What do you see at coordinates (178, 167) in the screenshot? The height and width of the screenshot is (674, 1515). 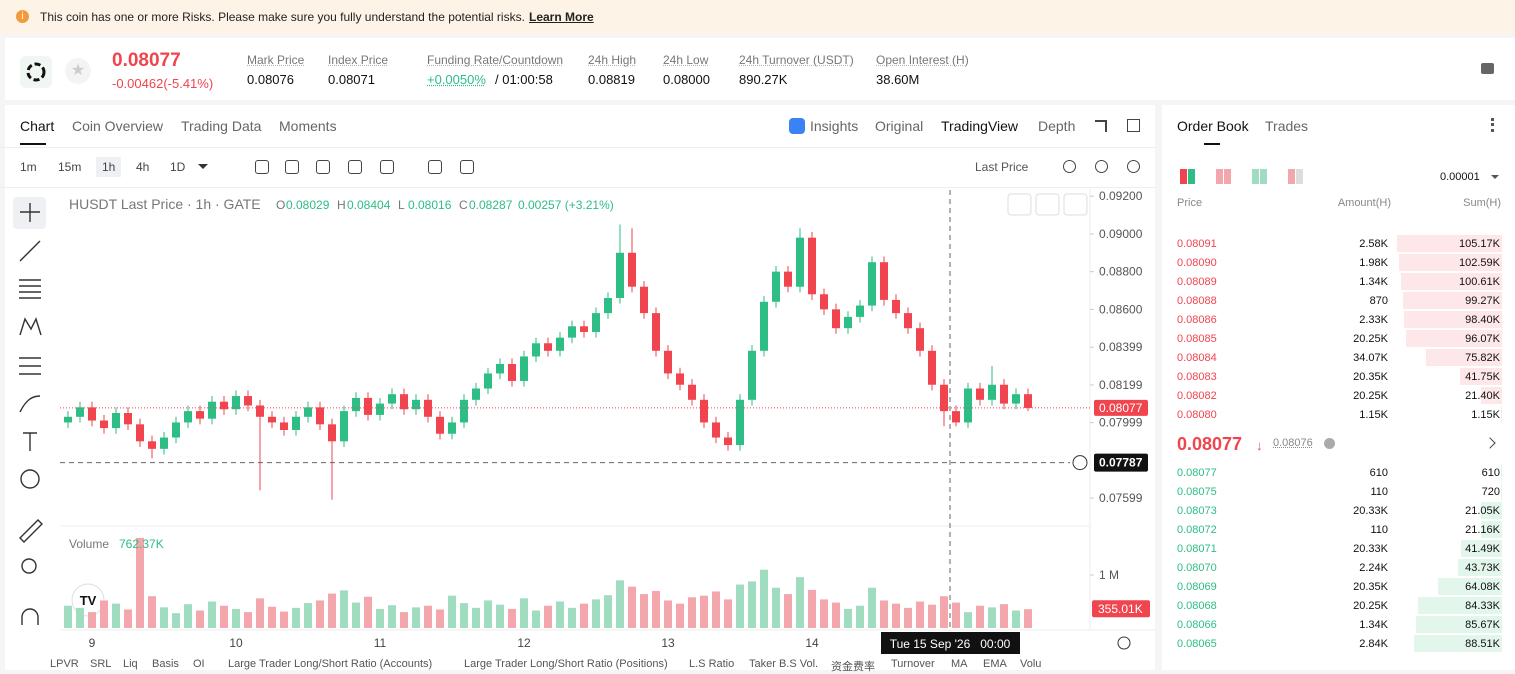 I see `interval: 1D` at bounding box center [178, 167].